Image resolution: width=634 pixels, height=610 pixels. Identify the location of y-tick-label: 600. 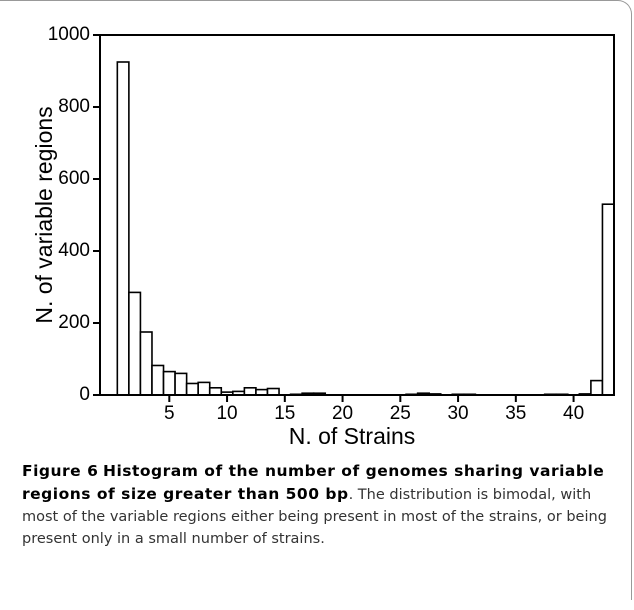
(74, 178).